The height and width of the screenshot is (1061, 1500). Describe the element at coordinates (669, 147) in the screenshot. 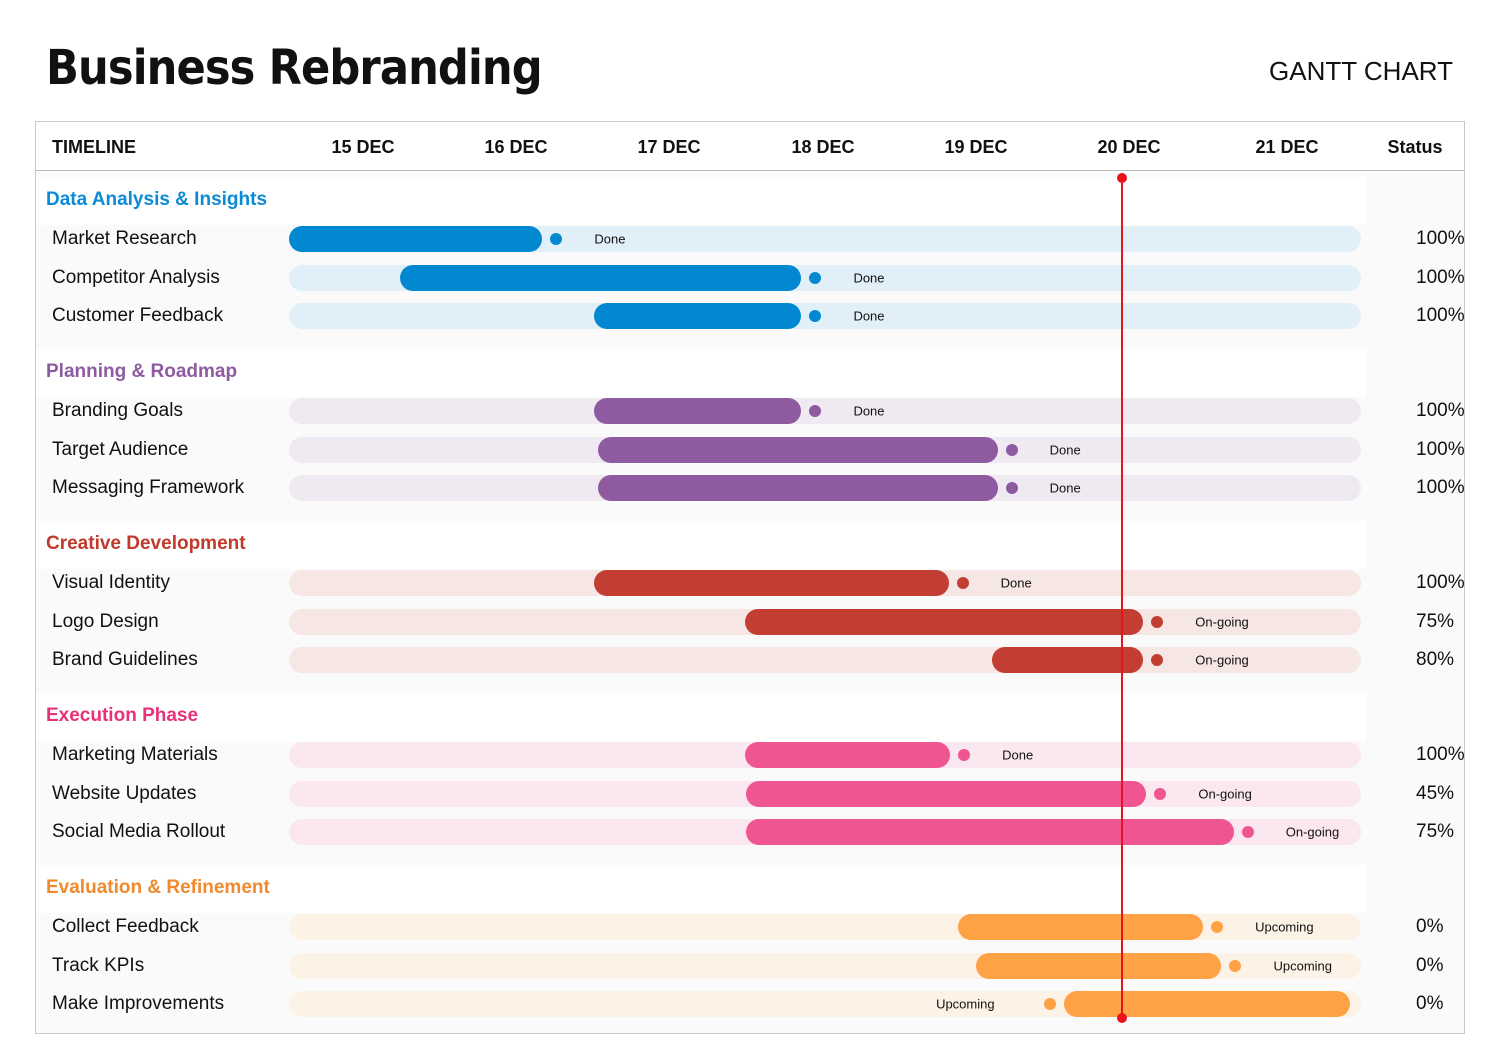

I see `header-date: 17 DEC` at that location.